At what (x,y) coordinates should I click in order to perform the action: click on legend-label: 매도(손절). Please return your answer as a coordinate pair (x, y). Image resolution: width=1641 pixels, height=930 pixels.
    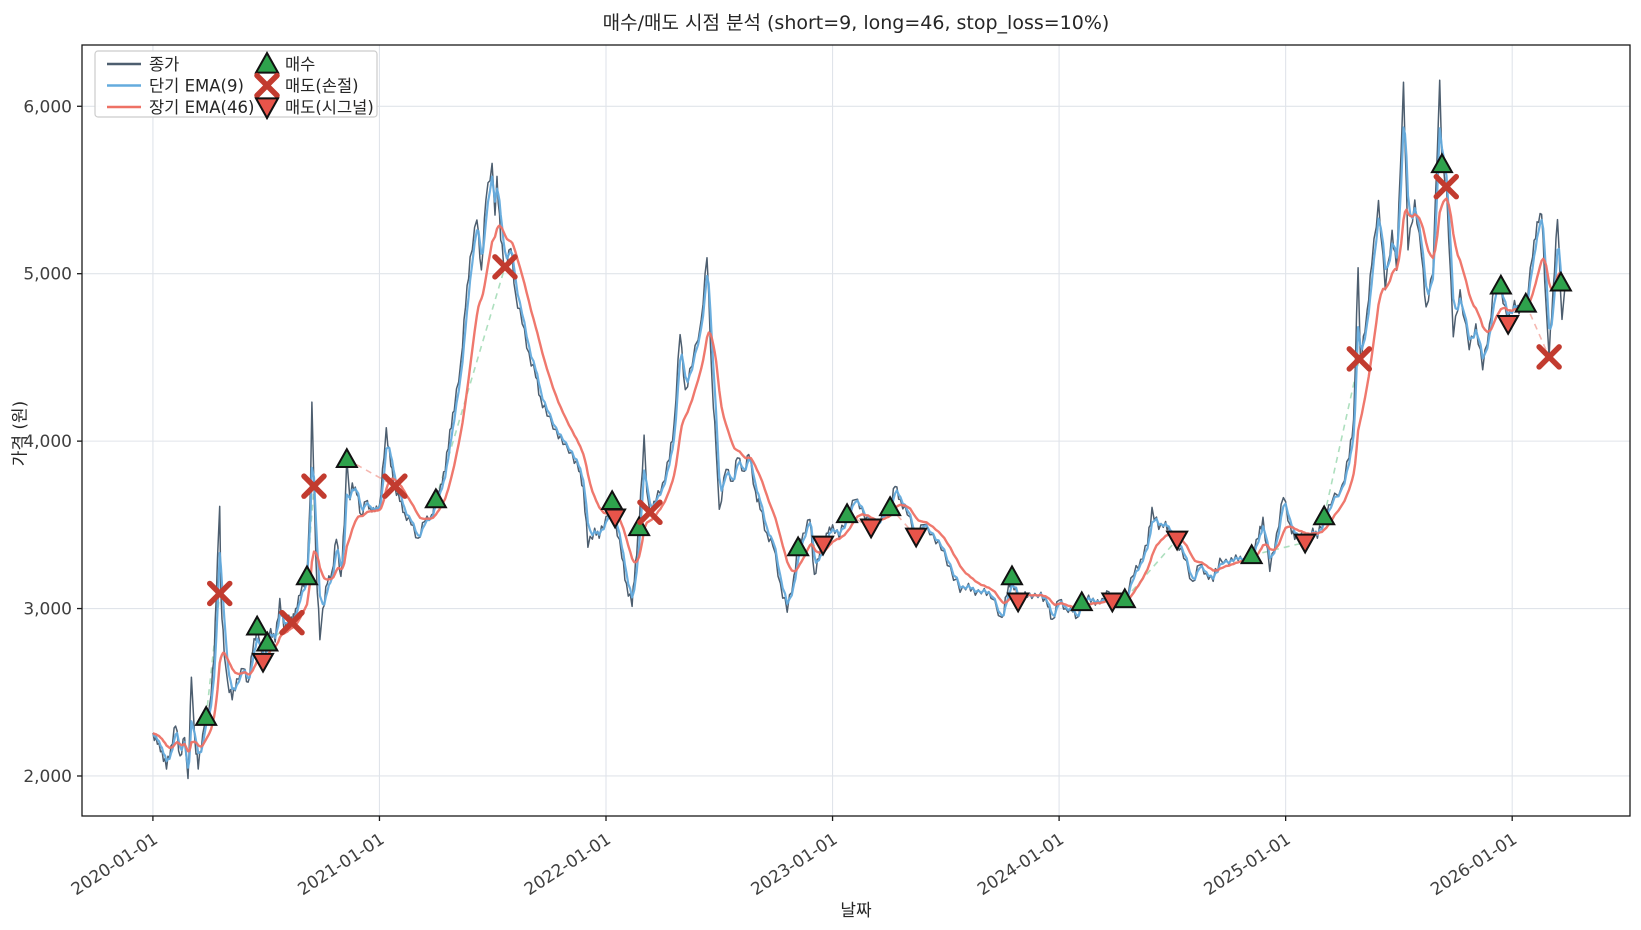
    Looking at the image, I should click on (322, 86).